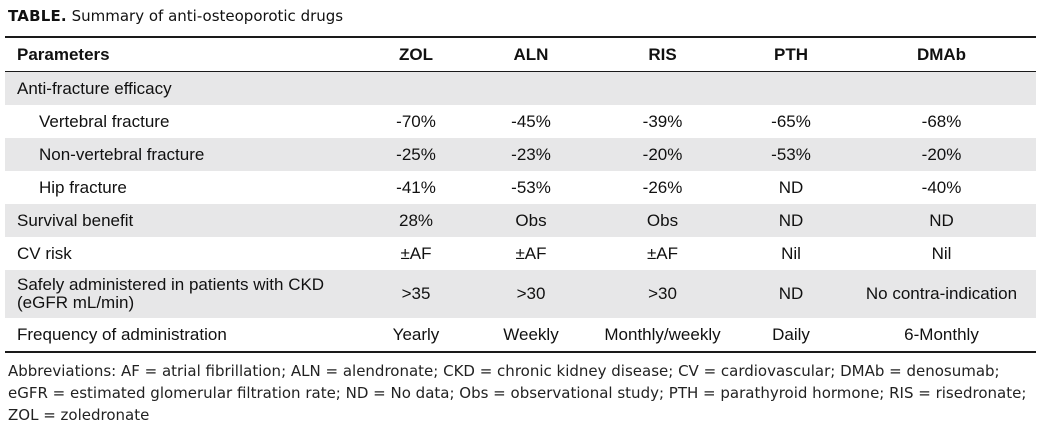 The image size is (1041, 435). I want to click on table-caption-label: TABLE., so click(37, 16).